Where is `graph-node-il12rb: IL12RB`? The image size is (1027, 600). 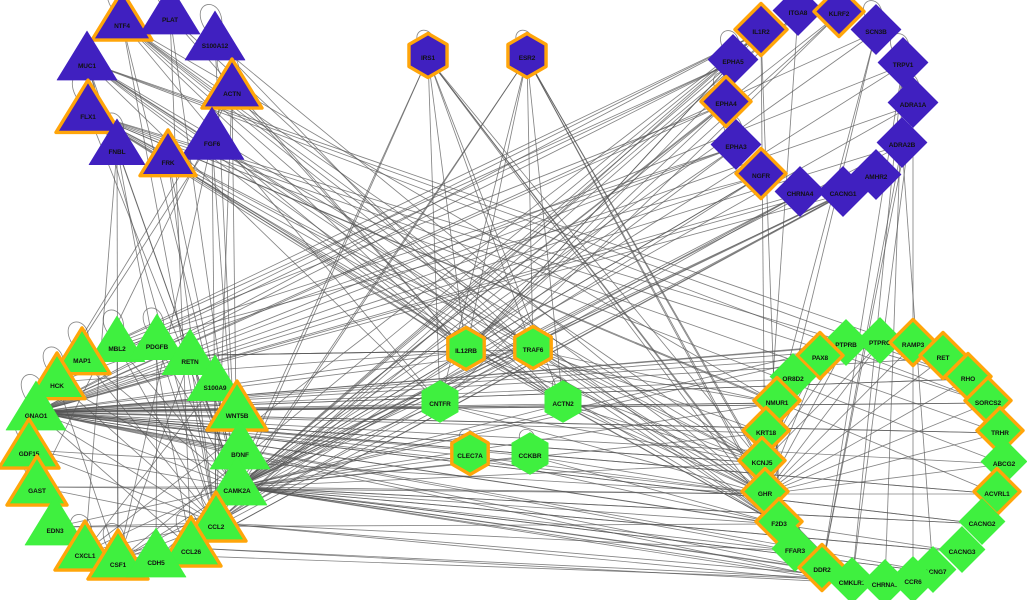
graph-node-il12rb: IL12RB is located at coordinates (466, 351).